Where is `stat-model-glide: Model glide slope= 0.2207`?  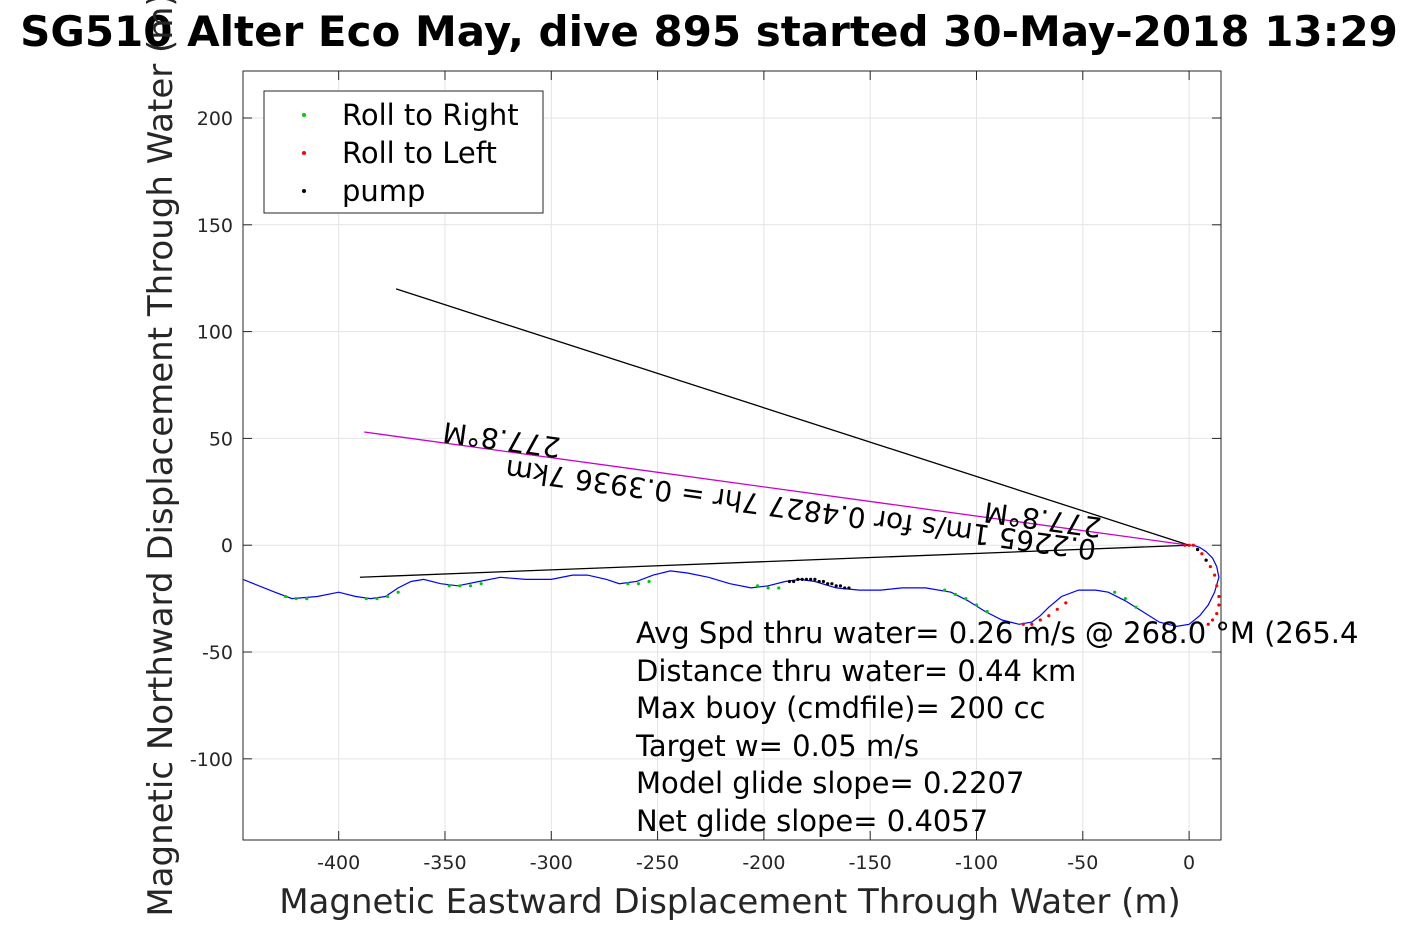
stat-model-glide: Model glide slope= 0.2207 is located at coordinates (830, 783).